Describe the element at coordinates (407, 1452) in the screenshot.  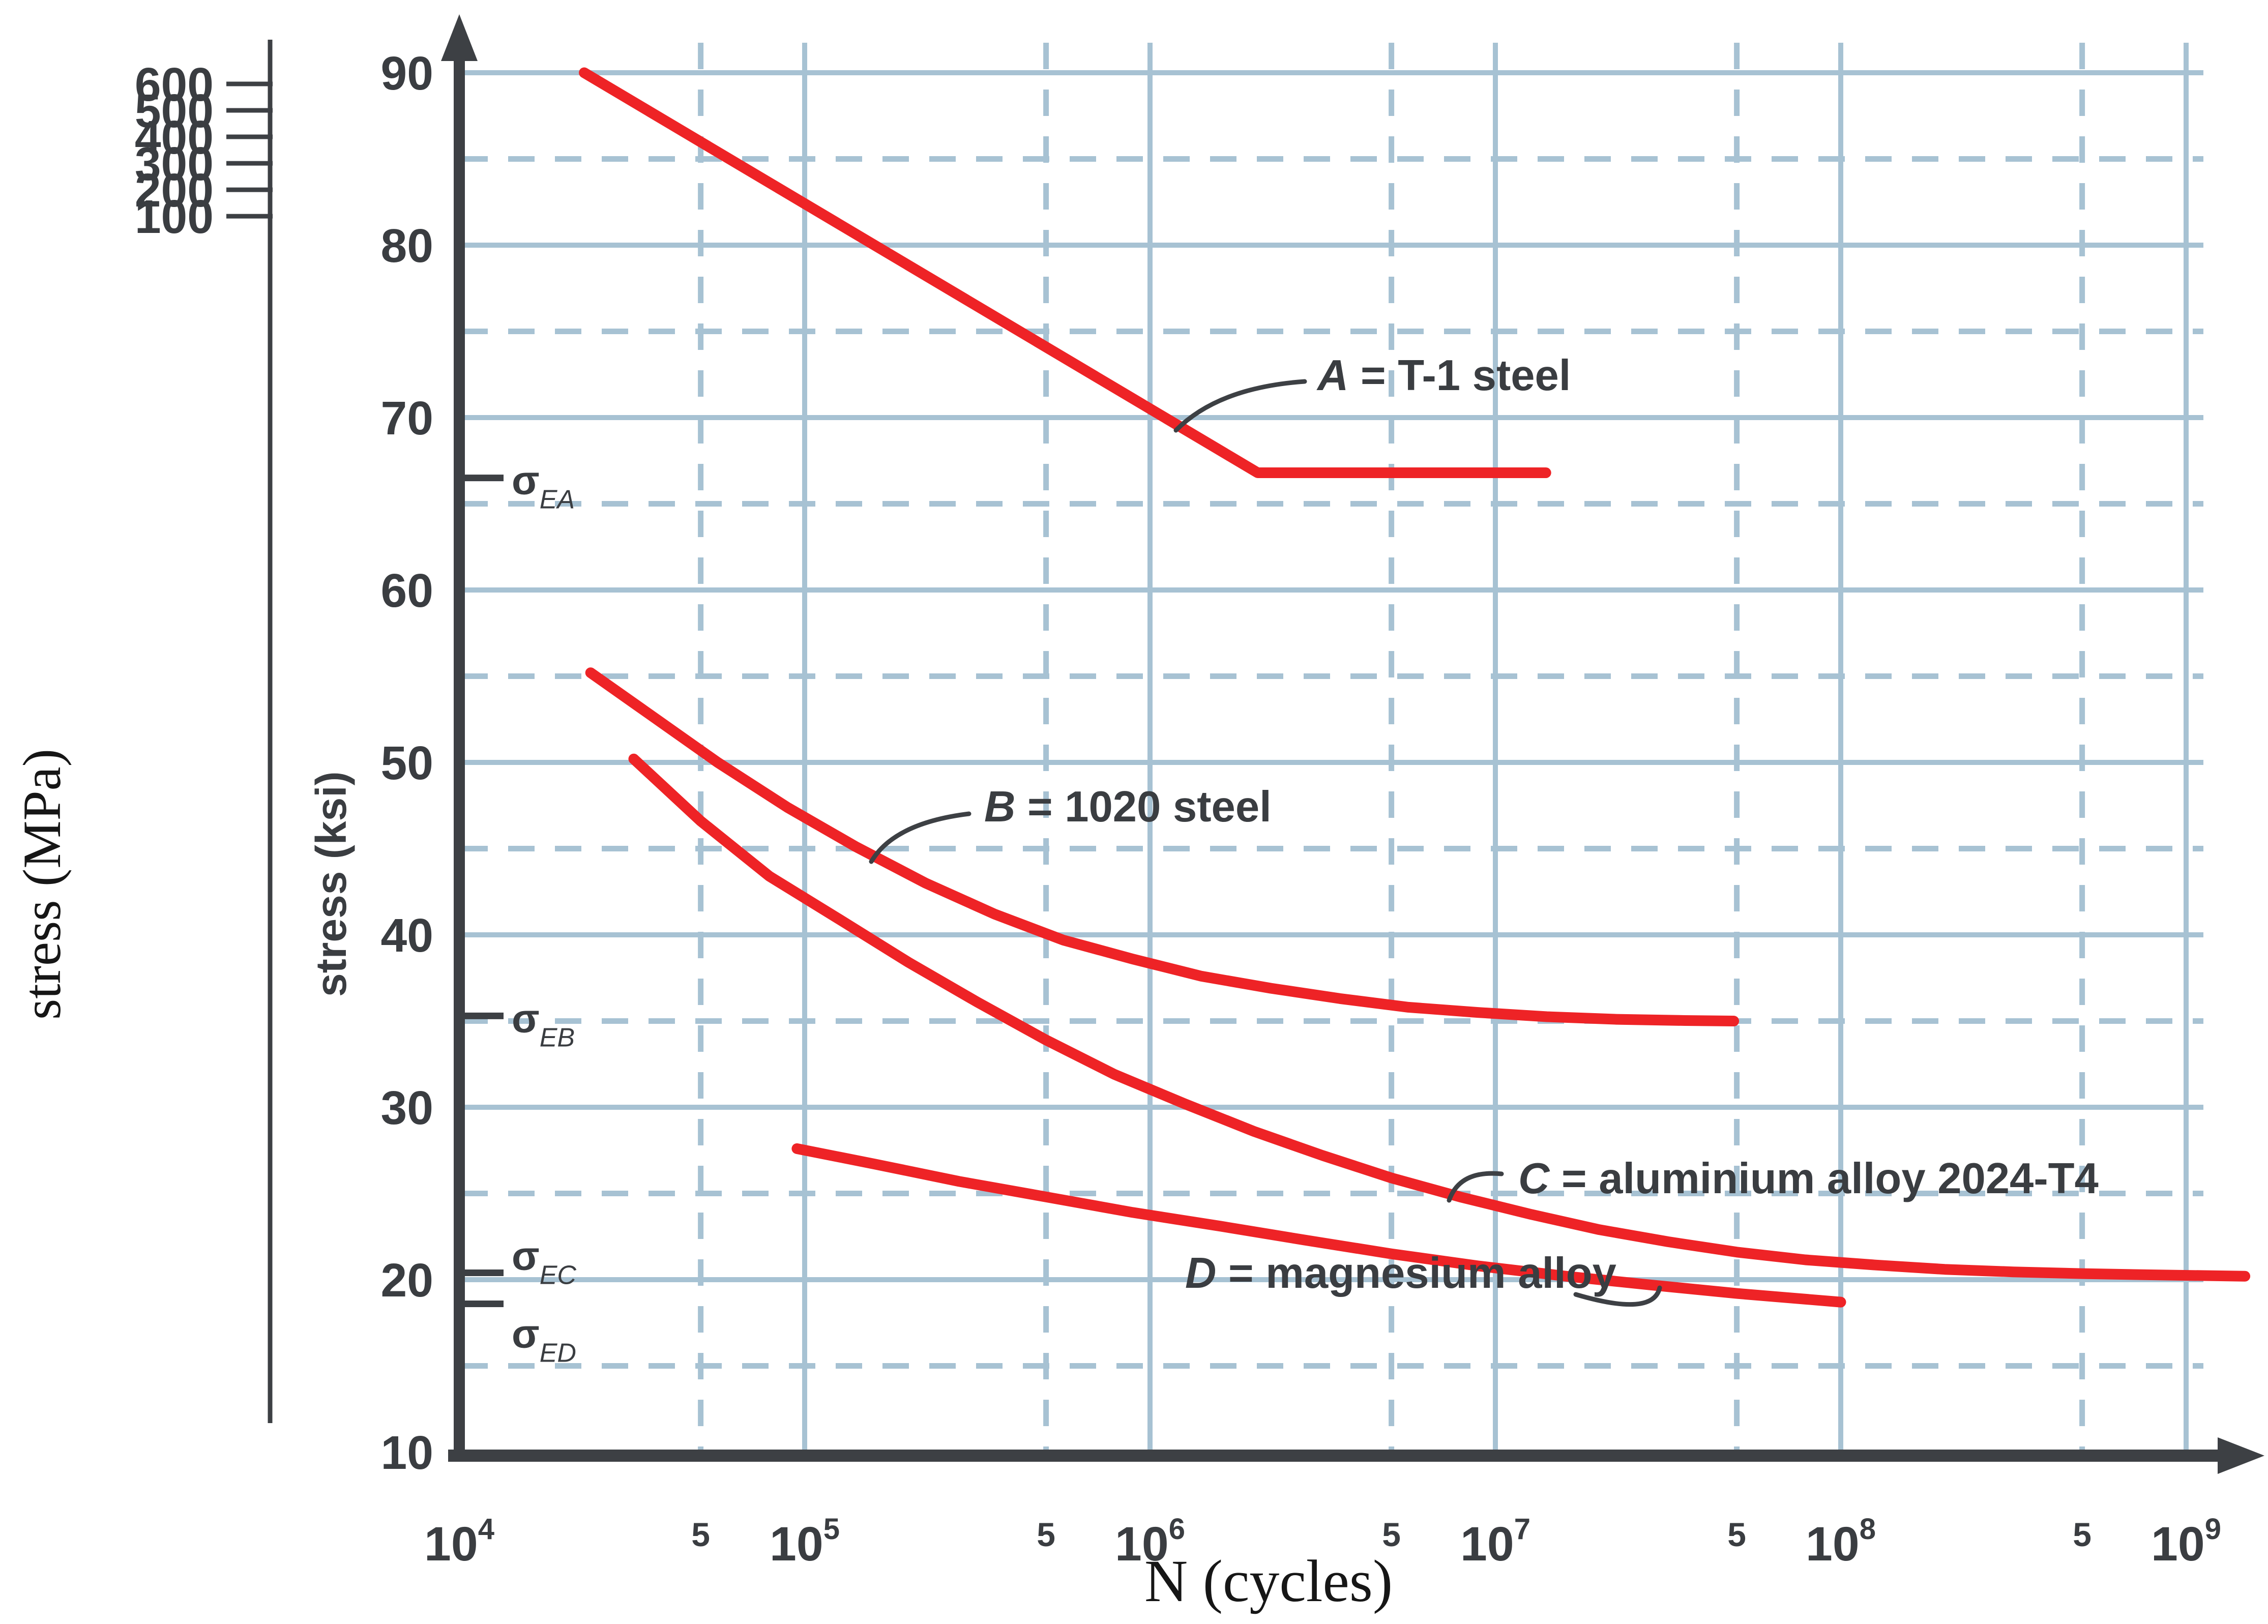
I see `ksi-tick-label-10: 10` at that location.